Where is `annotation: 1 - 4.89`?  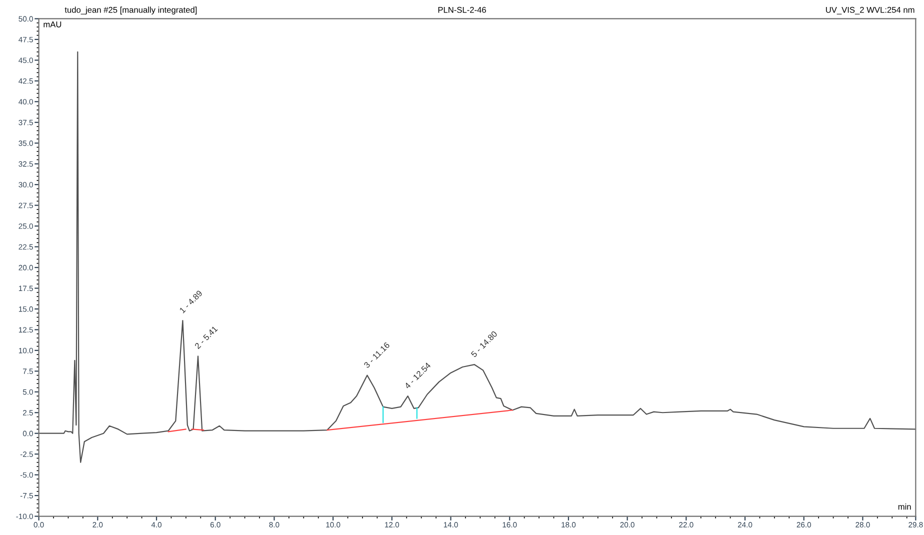
annotation: 1 - 4.89 is located at coordinates (191, 302).